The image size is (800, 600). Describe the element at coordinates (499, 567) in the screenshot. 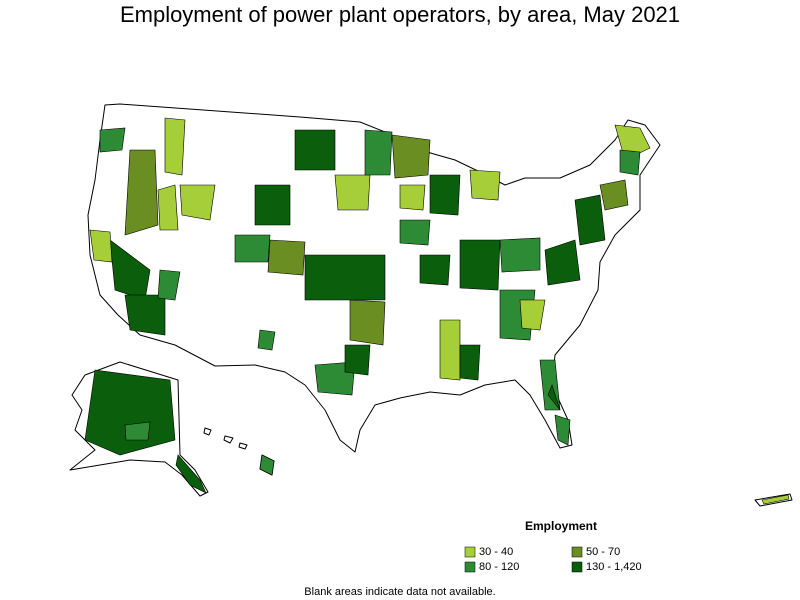

I see `legend-label: 80 - 120` at that location.